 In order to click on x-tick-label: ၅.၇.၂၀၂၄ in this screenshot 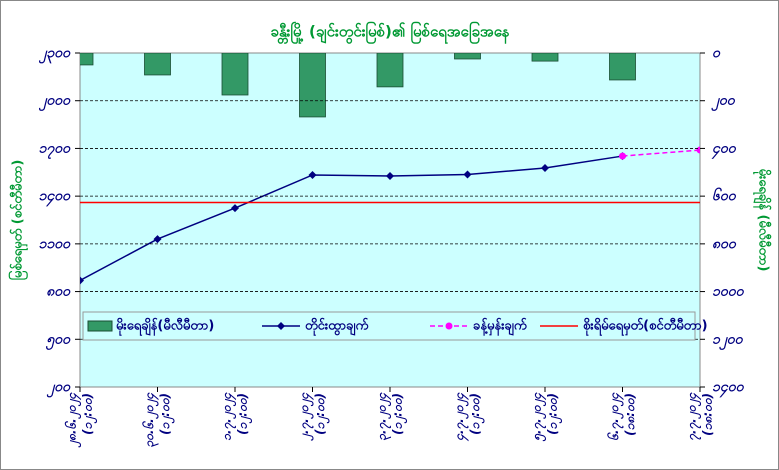, I will do `click(538, 417)`.